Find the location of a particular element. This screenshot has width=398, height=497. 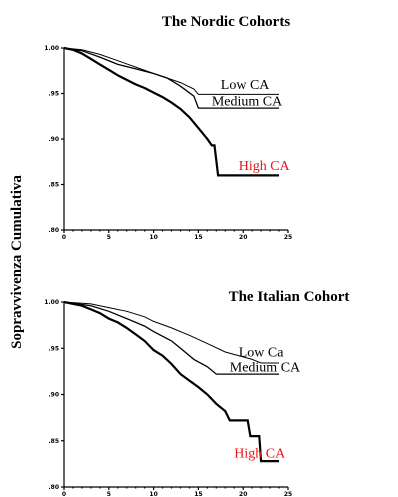

italian-y-tick-label: .85 is located at coordinates (53, 441).